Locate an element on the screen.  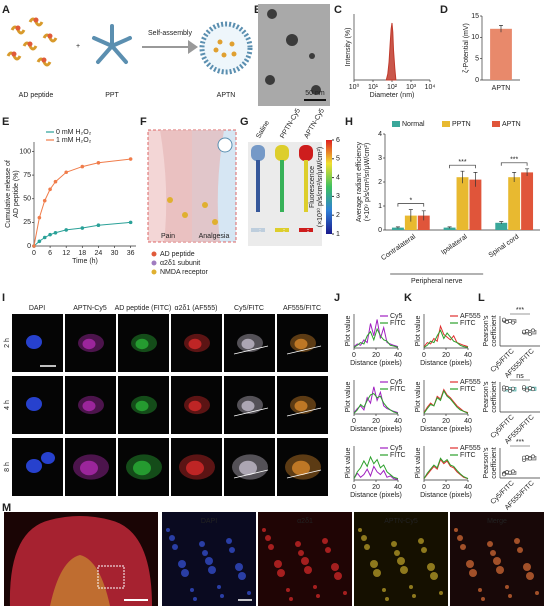
legend-label: AF555 is located at coordinates (470, 316).